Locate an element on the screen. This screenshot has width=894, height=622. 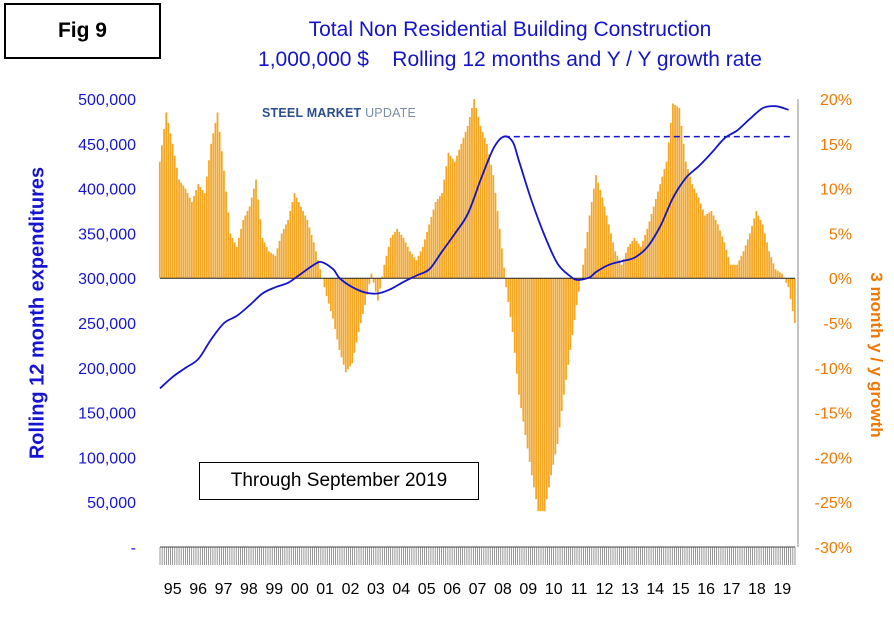
left-axis-tick-label: 150,000 is located at coordinates (107, 414).